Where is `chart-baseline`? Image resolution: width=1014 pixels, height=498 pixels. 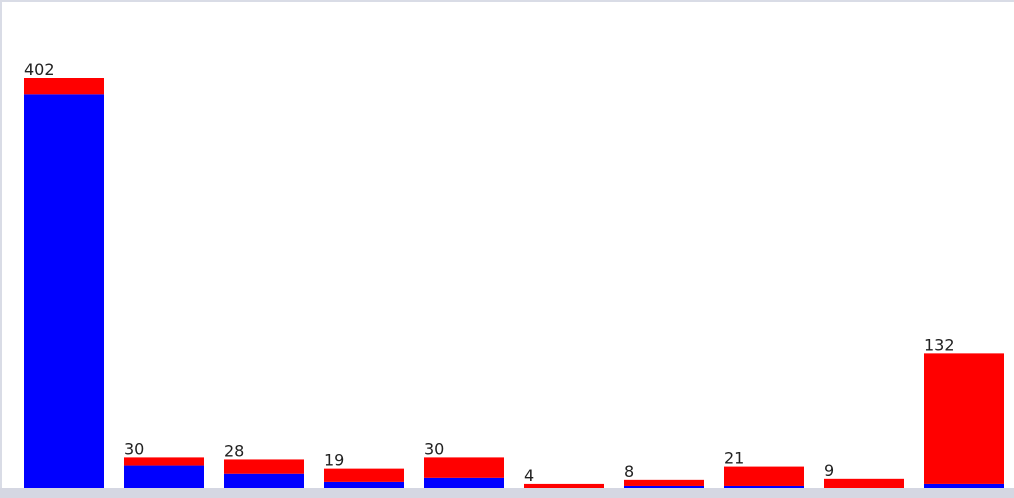 chart-baseline is located at coordinates (507, 493).